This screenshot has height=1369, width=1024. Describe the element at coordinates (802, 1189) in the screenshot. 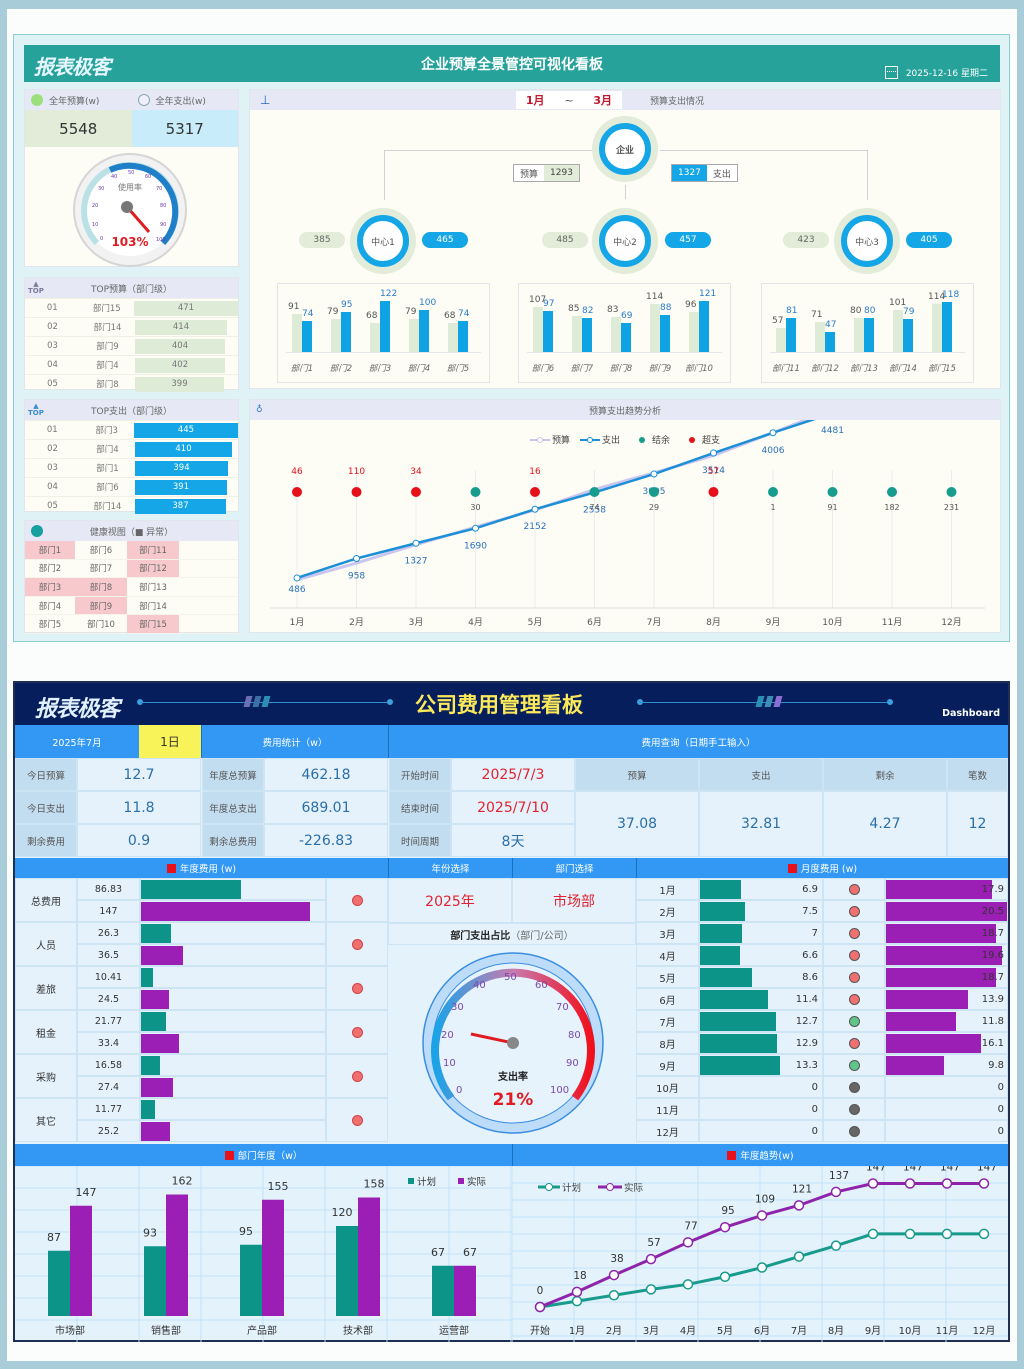

I see `svg-text: 121` at that location.